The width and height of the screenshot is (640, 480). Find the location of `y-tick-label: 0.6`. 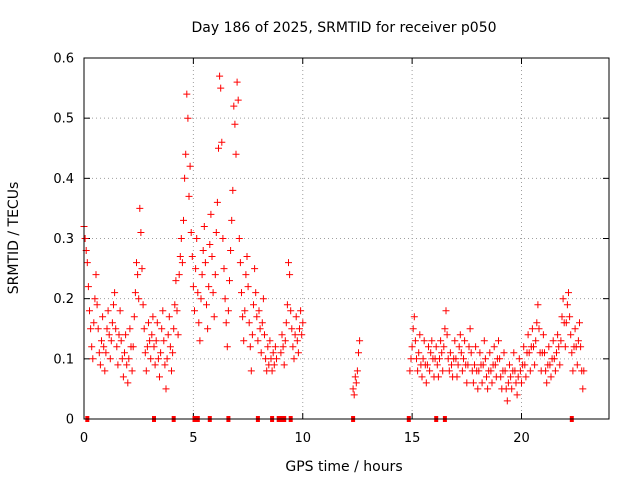

y-tick-label: 0.6 is located at coordinates (63, 59).